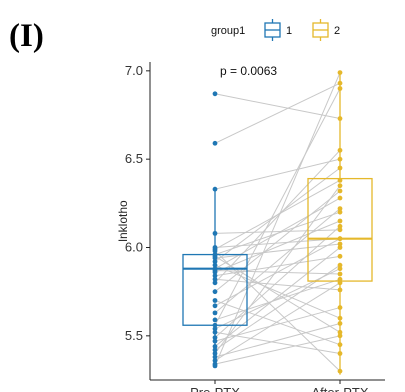  Describe the element at coordinates (134, 70) in the screenshot. I see `y-tick-label: 7.0` at that location.